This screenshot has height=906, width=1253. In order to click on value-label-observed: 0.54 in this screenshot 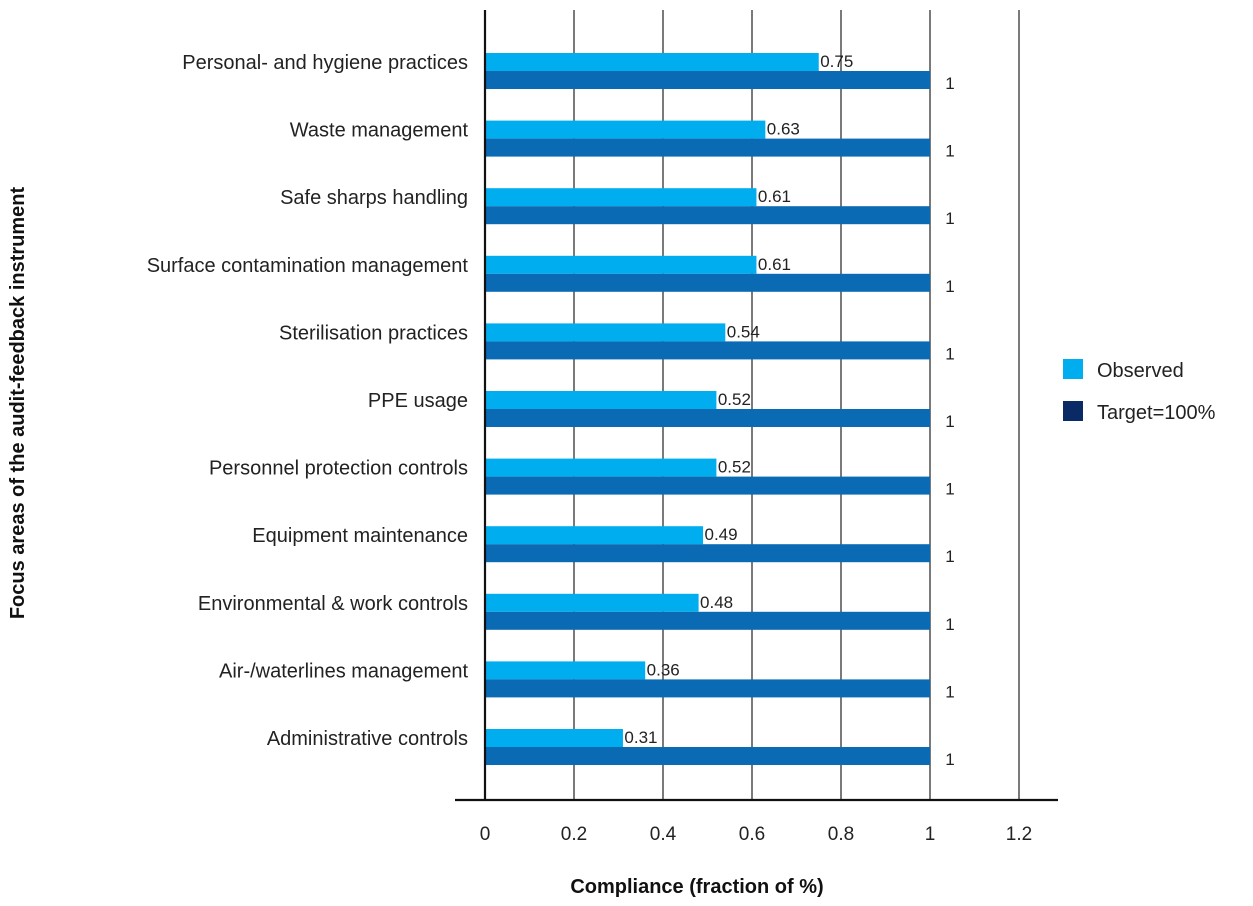, I will do `click(743, 331)`.